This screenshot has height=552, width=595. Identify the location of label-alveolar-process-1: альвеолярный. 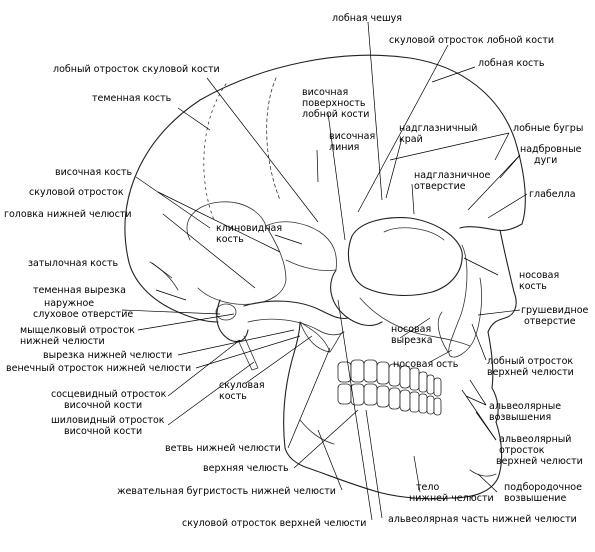
(535, 439).